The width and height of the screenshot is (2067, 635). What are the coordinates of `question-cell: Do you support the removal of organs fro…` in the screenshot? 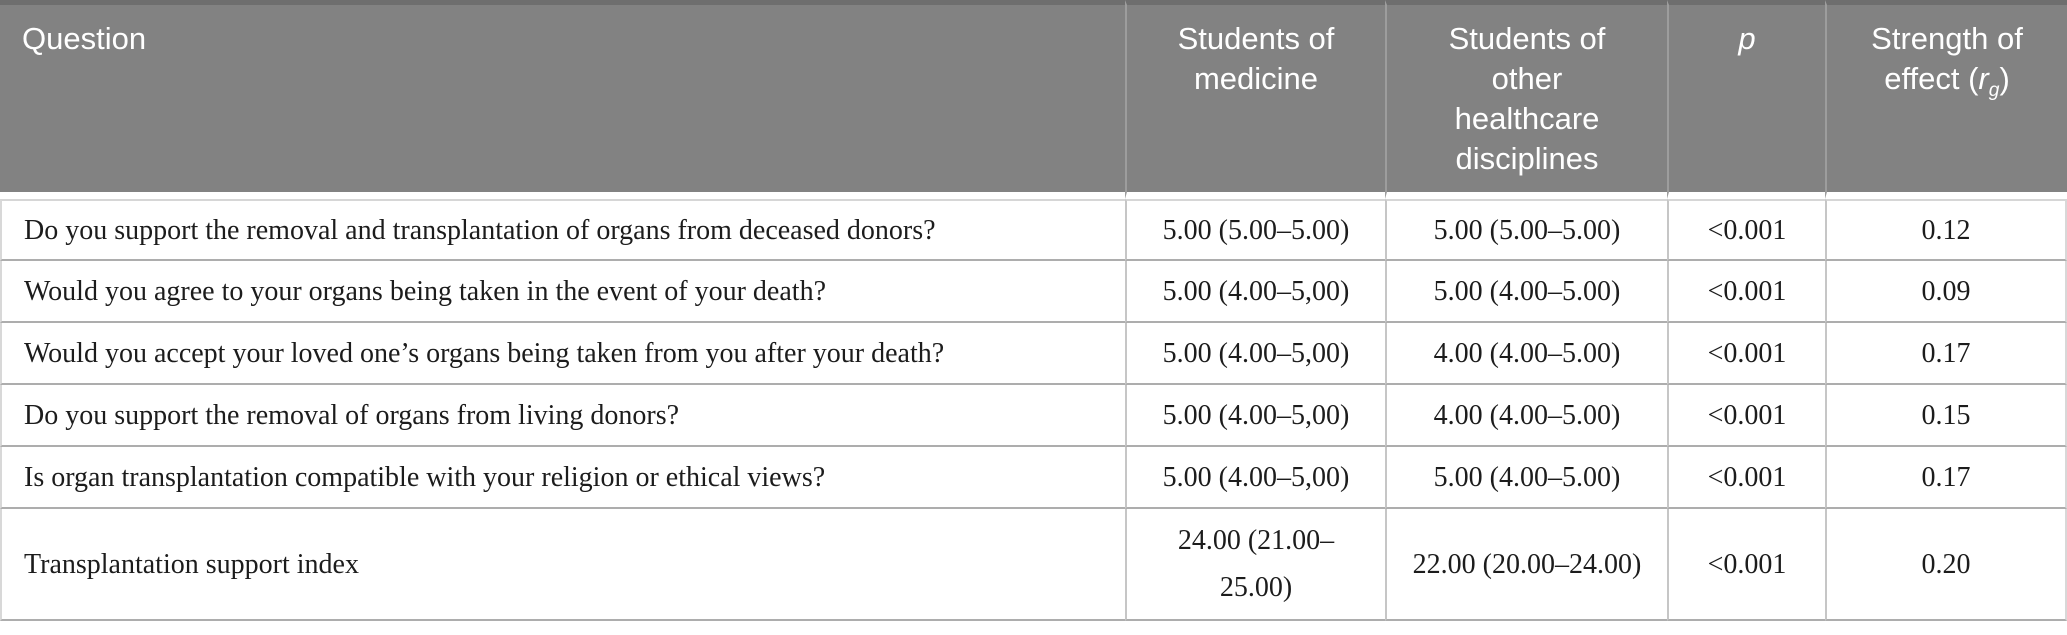 It's located at (562, 416).